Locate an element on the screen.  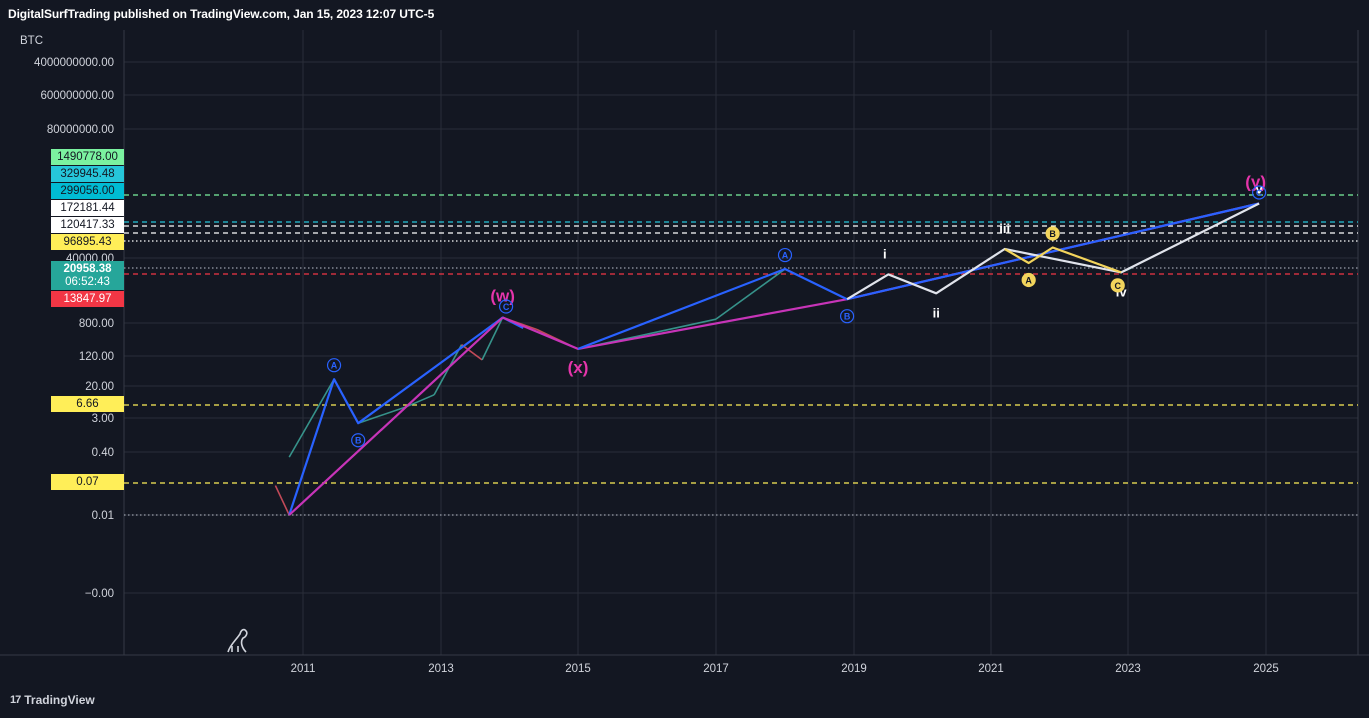
price-tag-t666: 6.66 is located at coordinates (87, 404).